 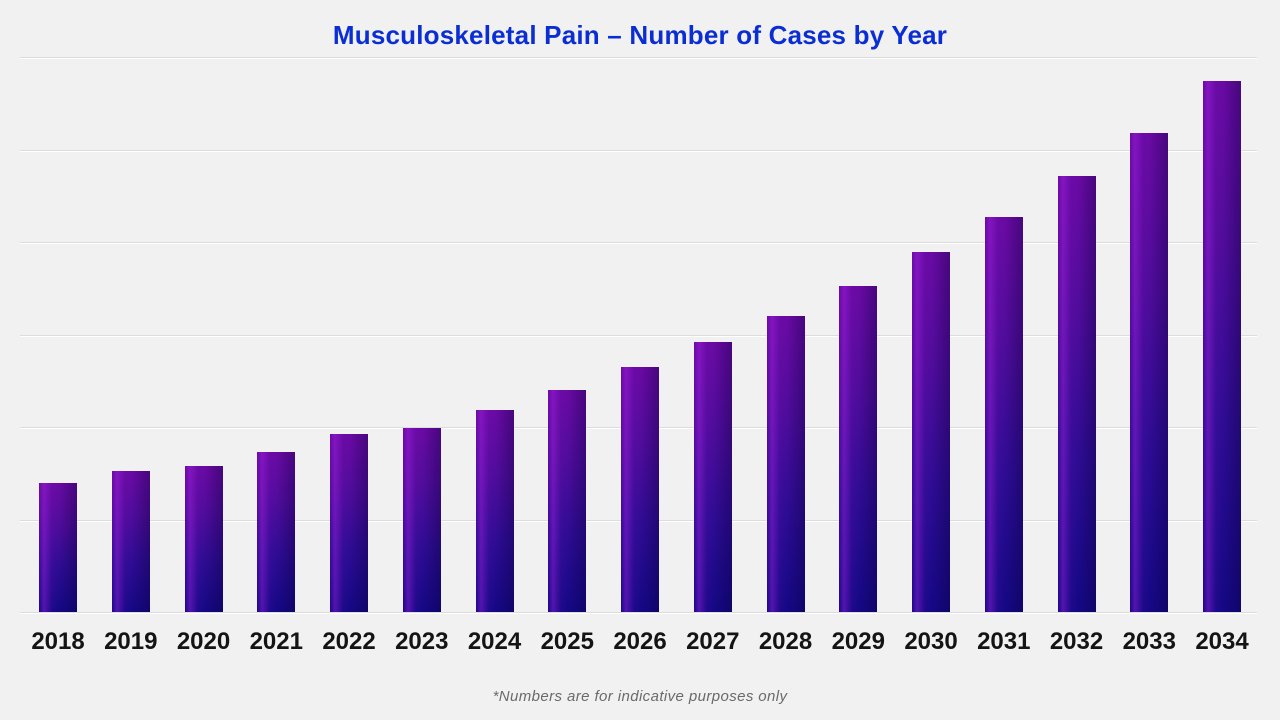 I want to click on bar-2026, so click(x=640, y=489).